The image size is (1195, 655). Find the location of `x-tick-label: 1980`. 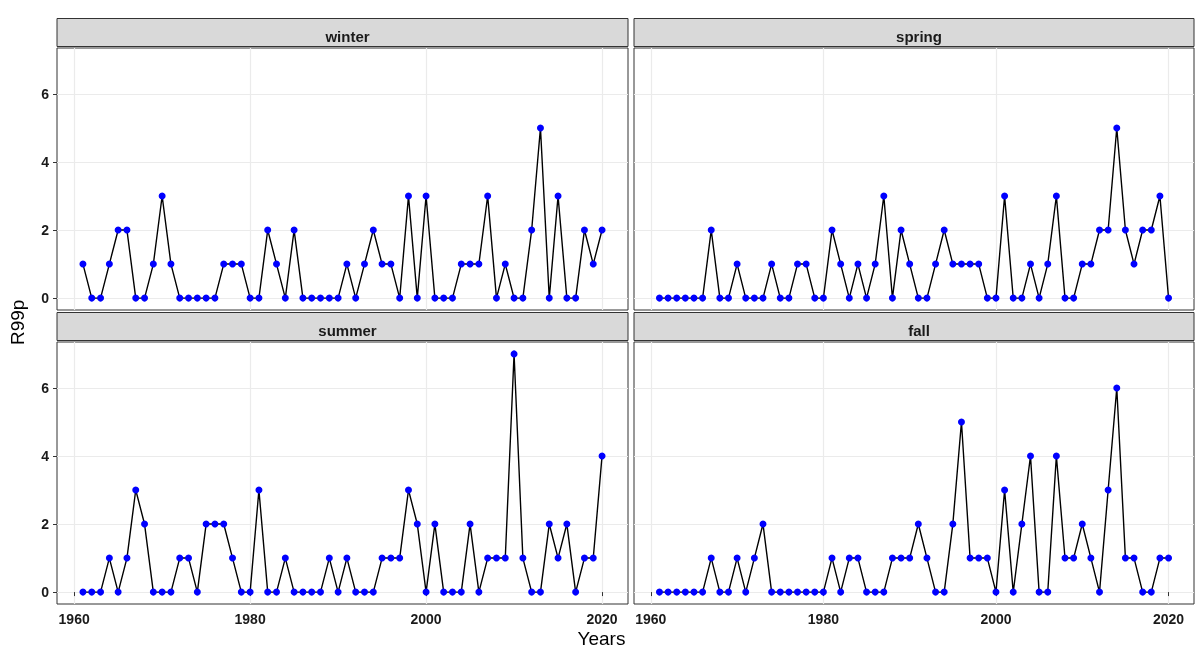

x-tick-label: 1980 is located at coordinates (250, 619).